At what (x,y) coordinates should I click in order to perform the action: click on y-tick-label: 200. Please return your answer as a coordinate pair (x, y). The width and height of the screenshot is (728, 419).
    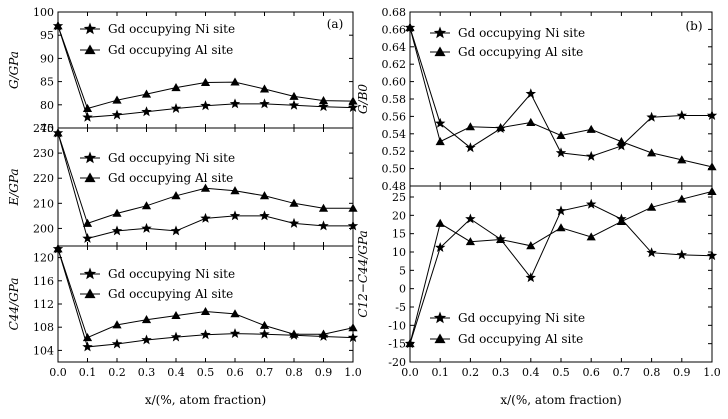
    Looking at the image, I should click on (43, 228).